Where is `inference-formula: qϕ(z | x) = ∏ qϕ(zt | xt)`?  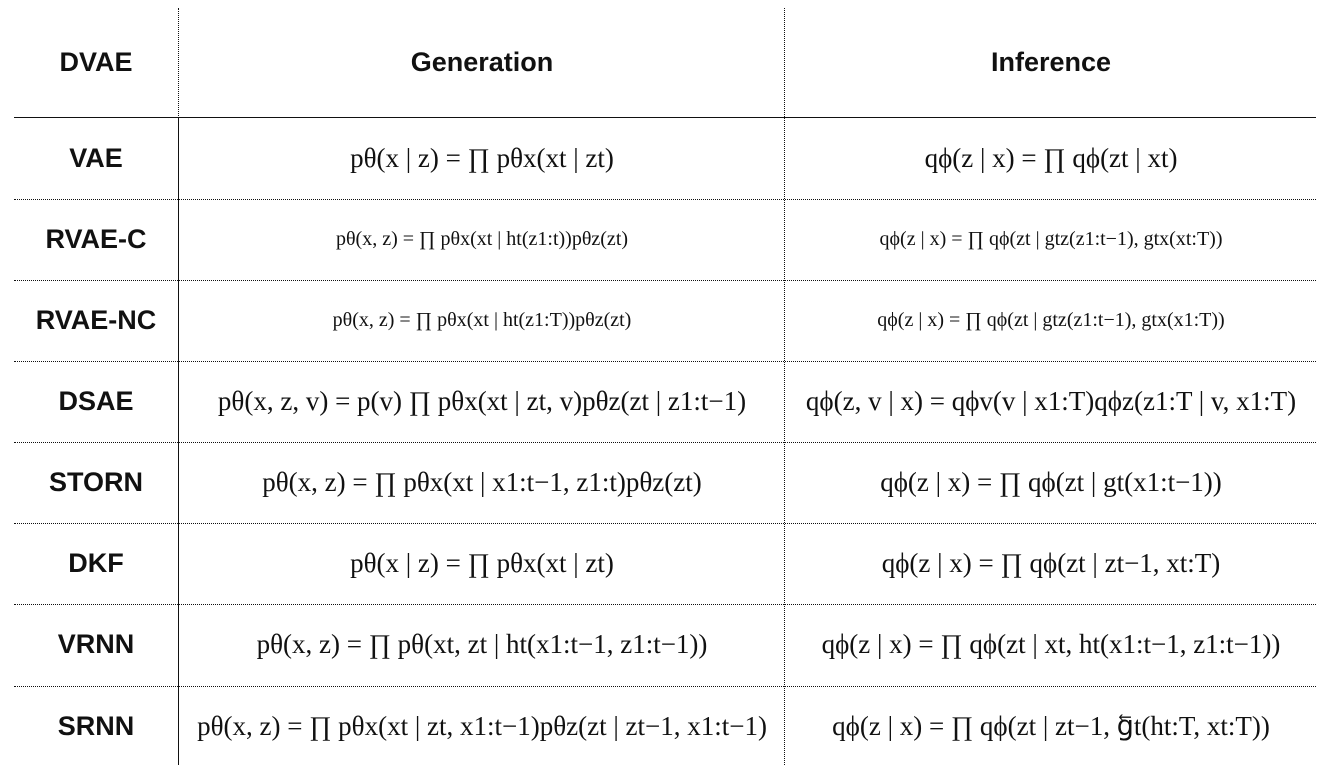 inference-formula: qϕ(z | x) = ∏ qϕ(zt | xt) is located at coordinates (1051, 158).